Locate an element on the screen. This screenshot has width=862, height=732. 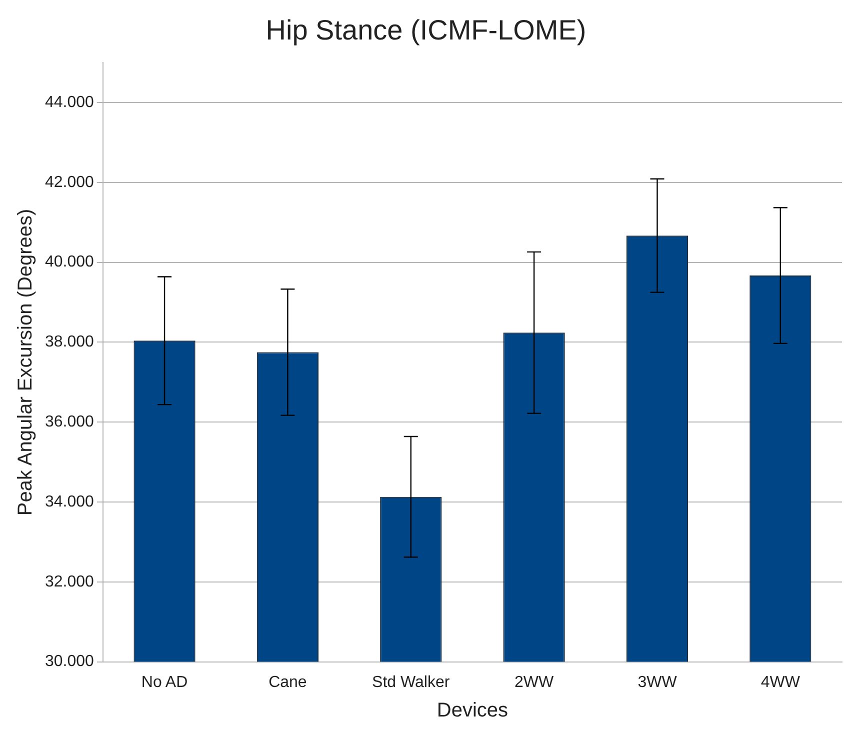
x-tick-label: Std Walker is located at coordinates (411, 682).